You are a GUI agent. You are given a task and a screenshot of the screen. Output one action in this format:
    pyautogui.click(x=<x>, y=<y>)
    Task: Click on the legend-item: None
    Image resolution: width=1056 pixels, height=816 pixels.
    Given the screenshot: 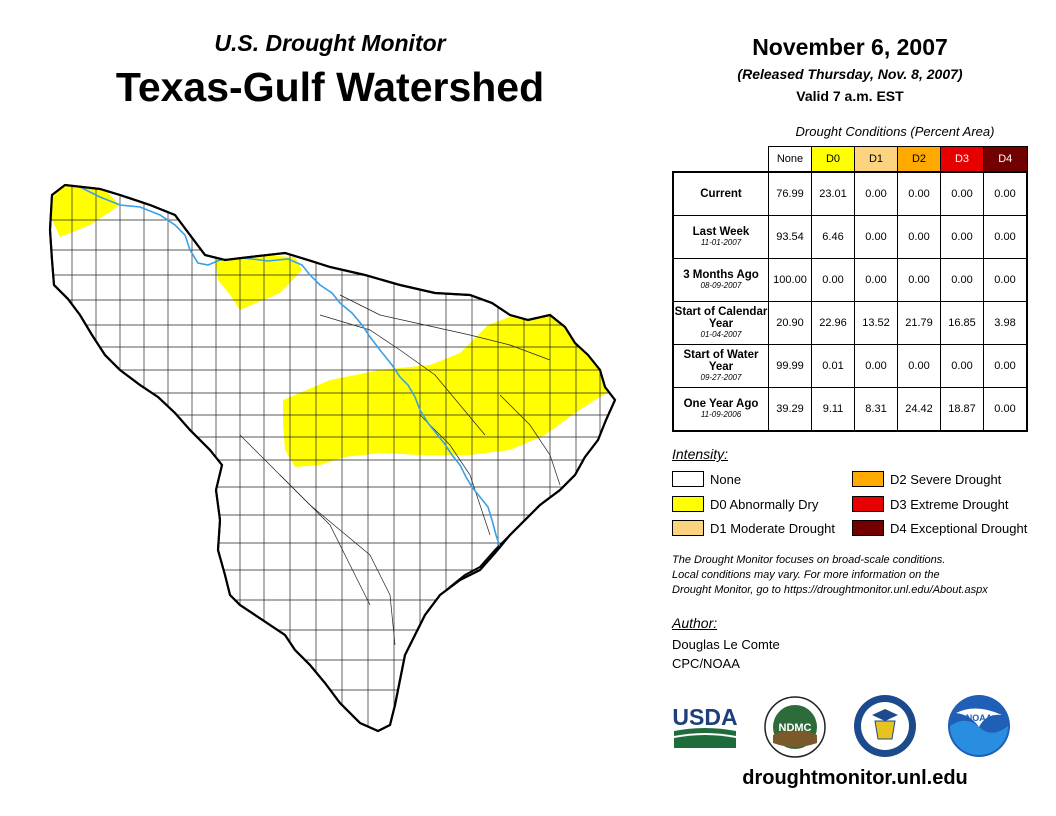 What is the action you would take?
    pyautogui.click(x=706, y=479)
    